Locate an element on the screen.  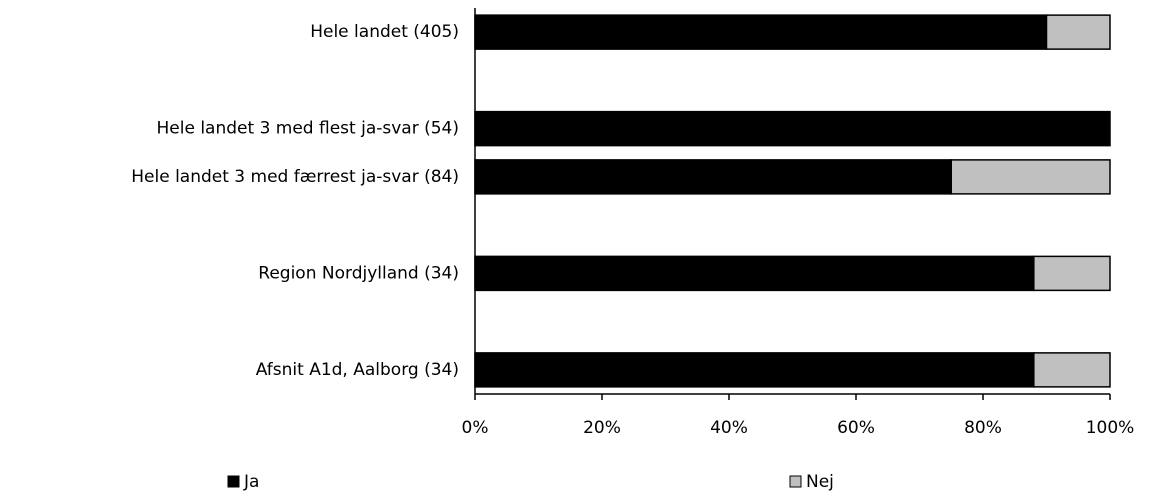
x-tick-label: 80% is located at coordinates (983, 428).